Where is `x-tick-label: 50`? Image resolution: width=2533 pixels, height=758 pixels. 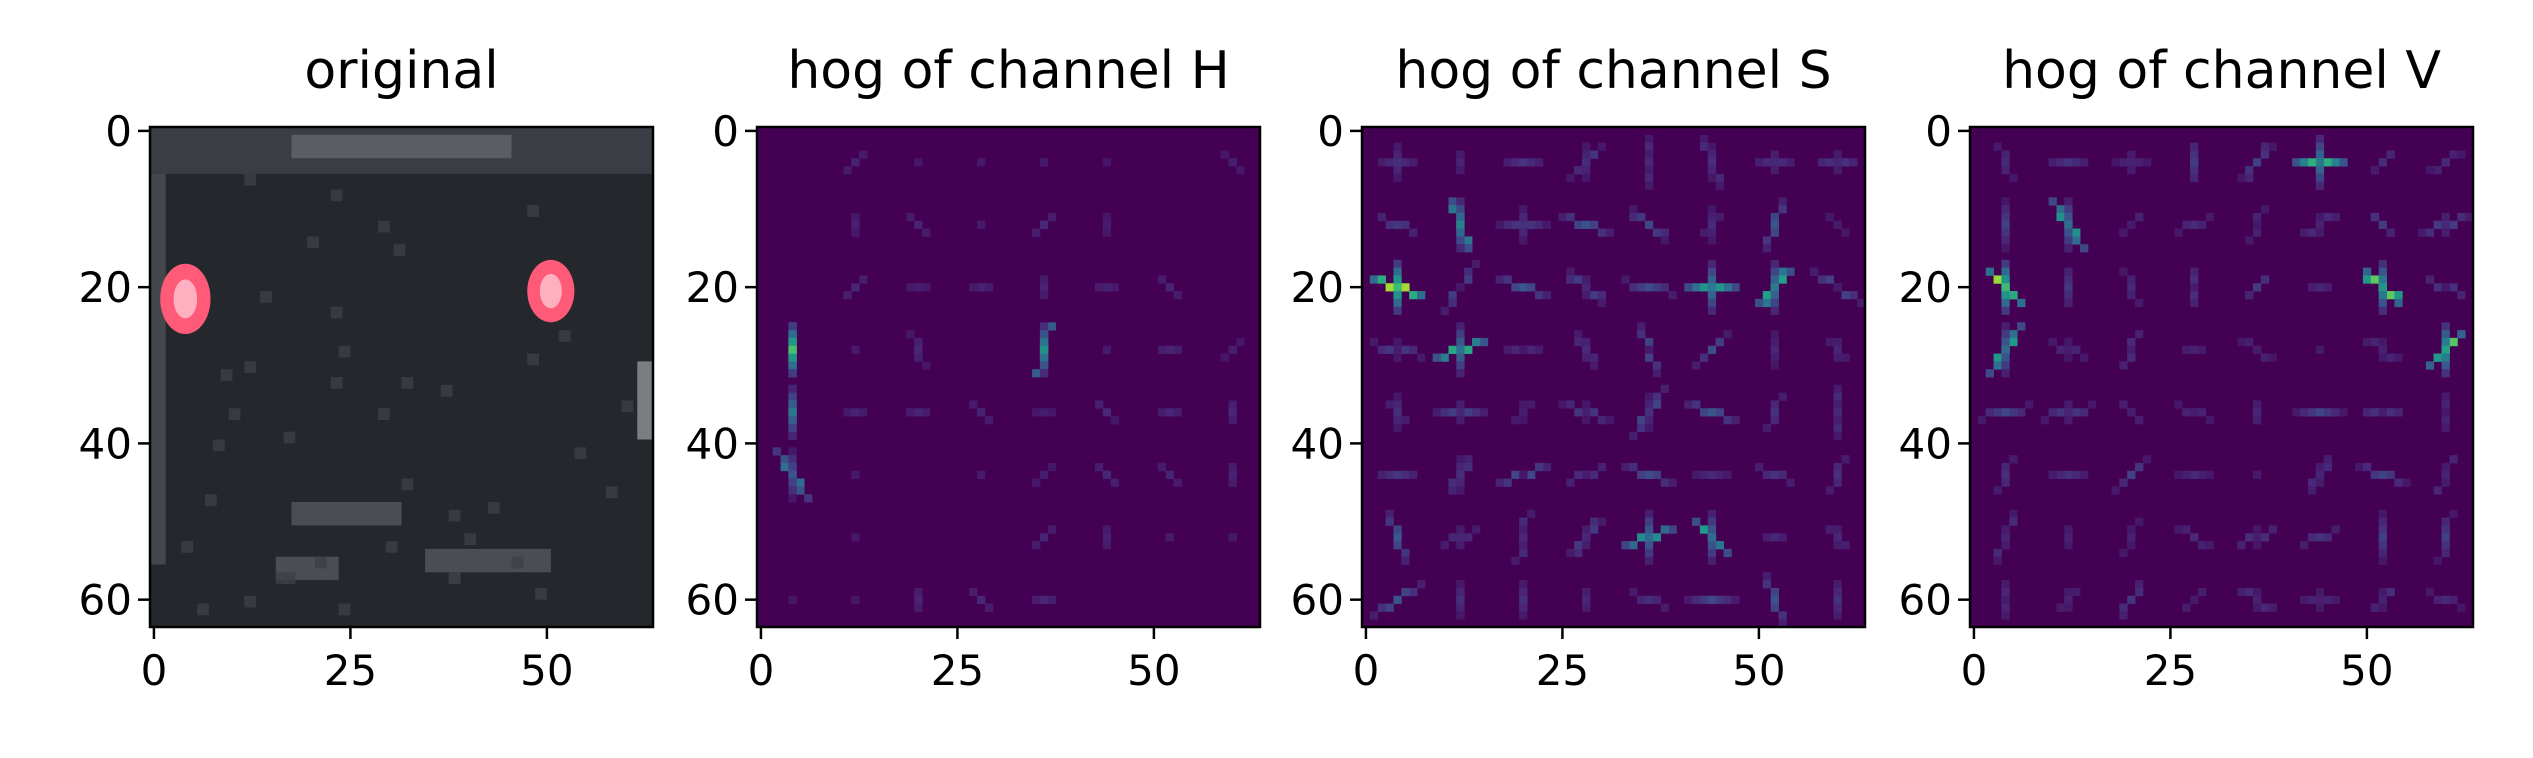
x-tick-label: 50 is located at coordinates (1758, 670).